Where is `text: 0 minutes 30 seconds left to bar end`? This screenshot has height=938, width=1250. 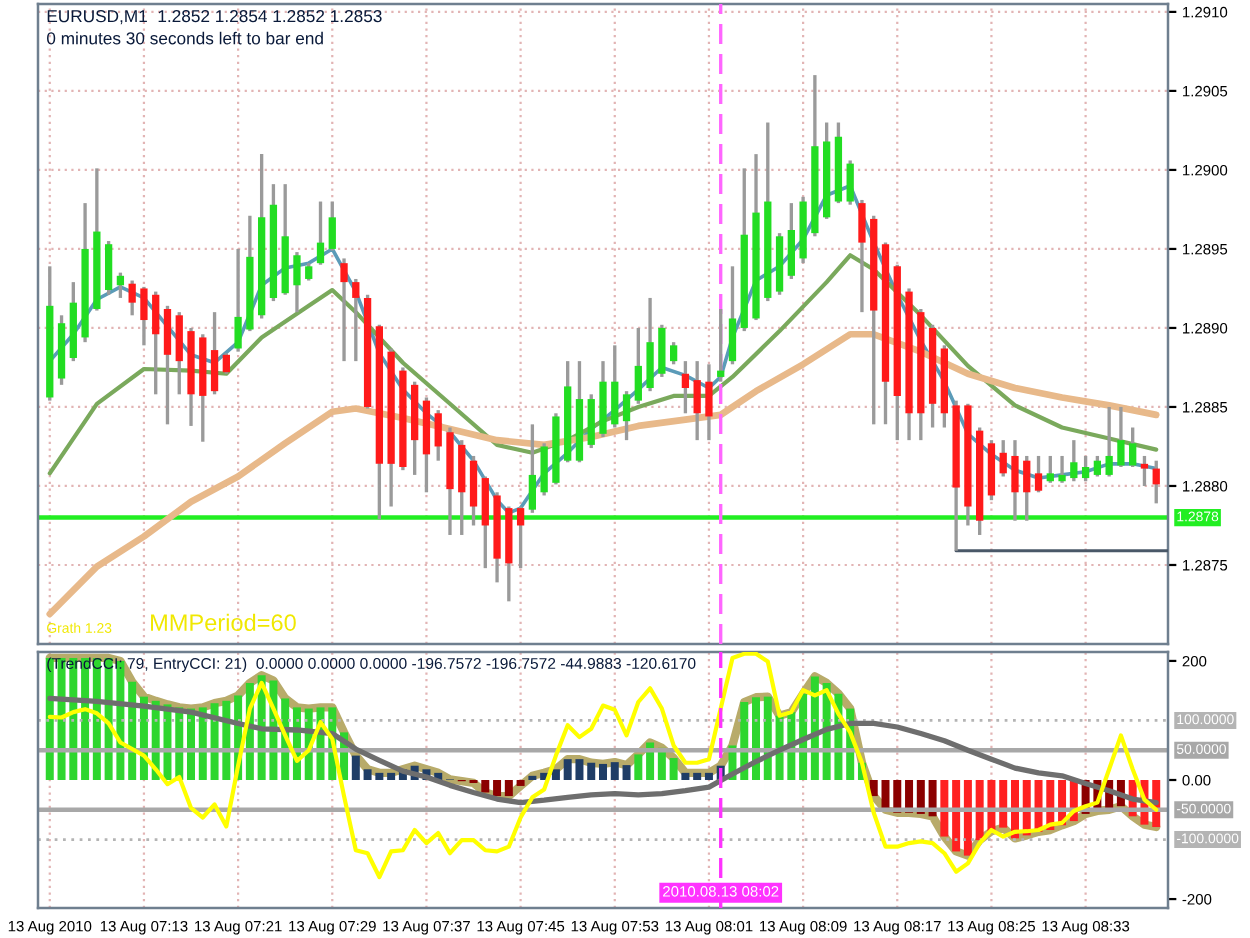
text: 0 minutes 30 seconds left to bar end is located at coordinates (185, 38).